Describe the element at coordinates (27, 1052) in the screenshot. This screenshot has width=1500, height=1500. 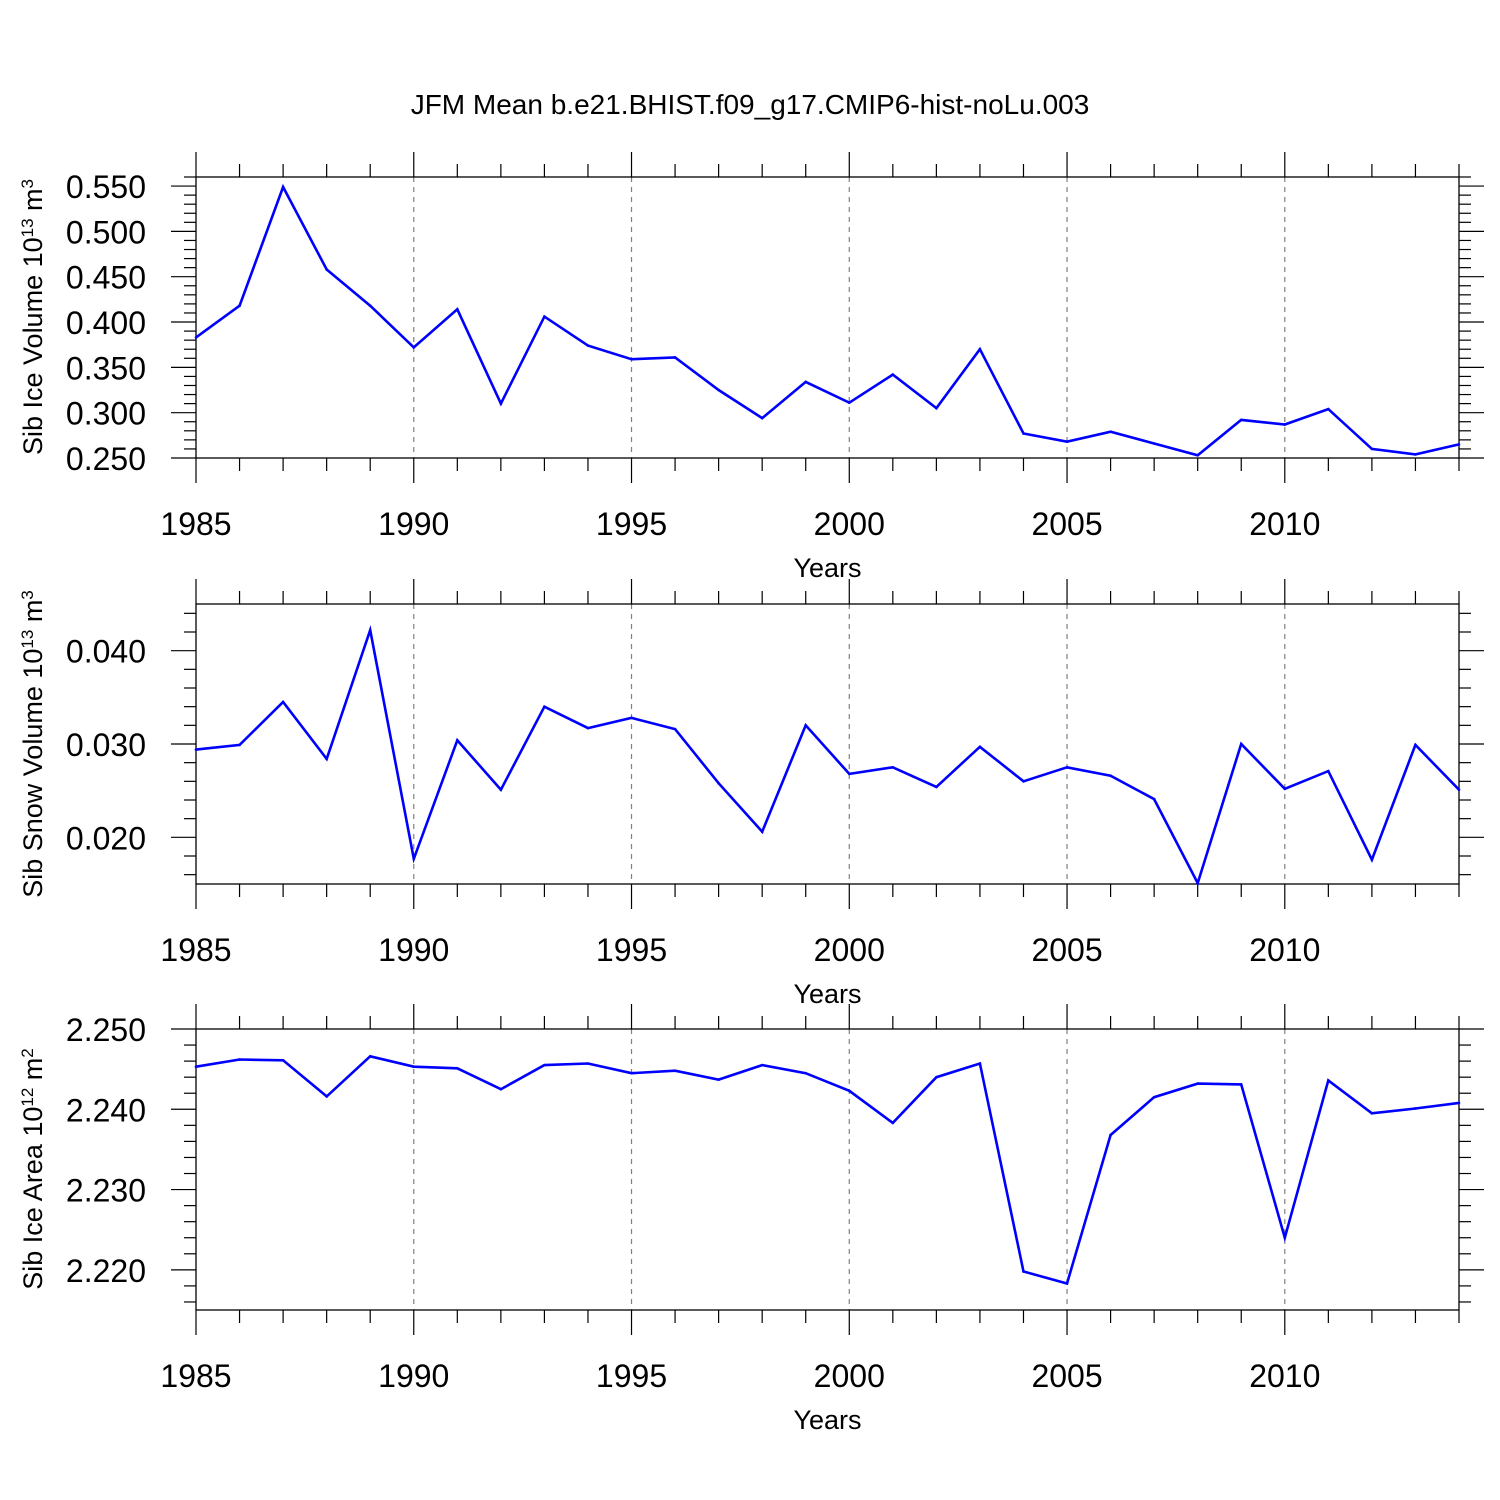
I see `y-axis-label-superscript: 2` at that location.